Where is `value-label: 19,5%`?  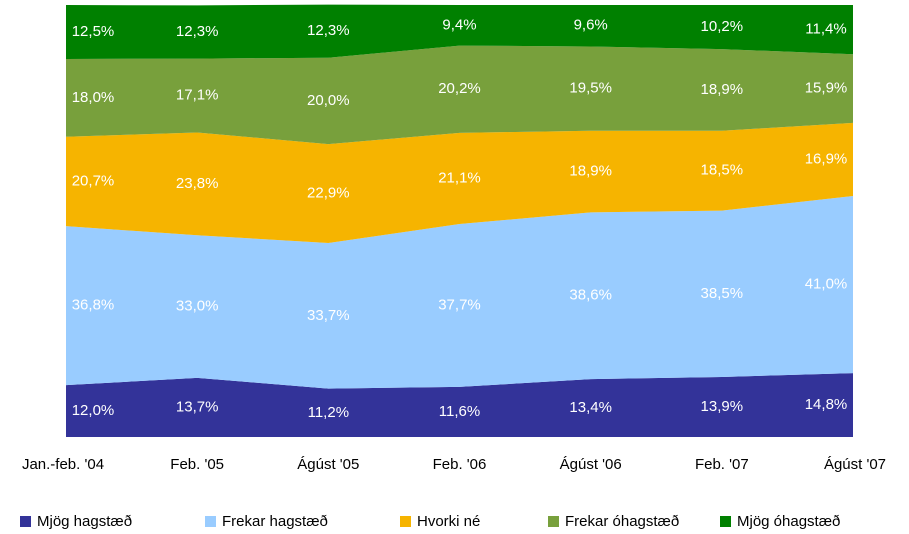 value-label: 19,5% is located at coordinates (590, 88).